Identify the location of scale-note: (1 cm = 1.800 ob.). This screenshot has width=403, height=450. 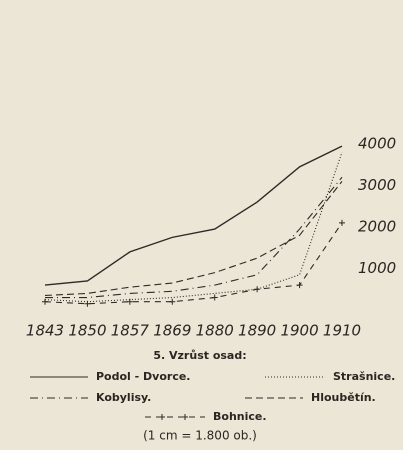
(200, 436).